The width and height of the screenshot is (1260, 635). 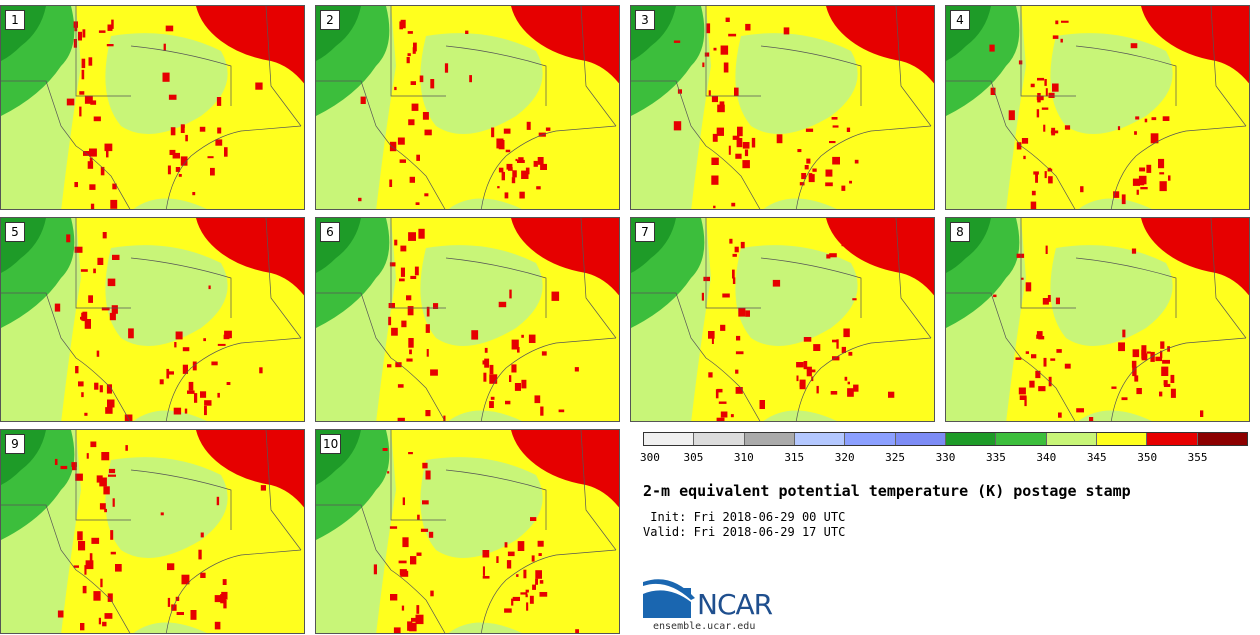 What do you see at coordinates (15, 444) in the screenshot?
I see `member-number: 9` at bounding box center [15, 444].